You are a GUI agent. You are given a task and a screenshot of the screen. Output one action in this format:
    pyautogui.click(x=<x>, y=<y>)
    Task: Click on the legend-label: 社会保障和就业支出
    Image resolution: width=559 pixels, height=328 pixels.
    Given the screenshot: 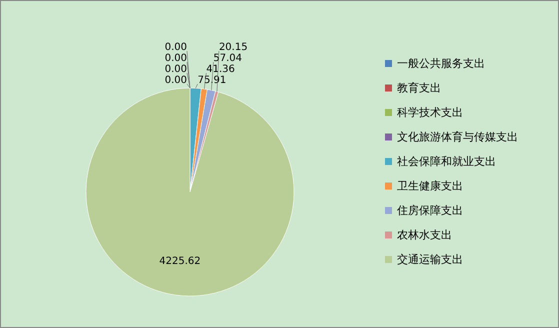 What is the action you would take?
    pyautogui.click(x=446, y=161)
    